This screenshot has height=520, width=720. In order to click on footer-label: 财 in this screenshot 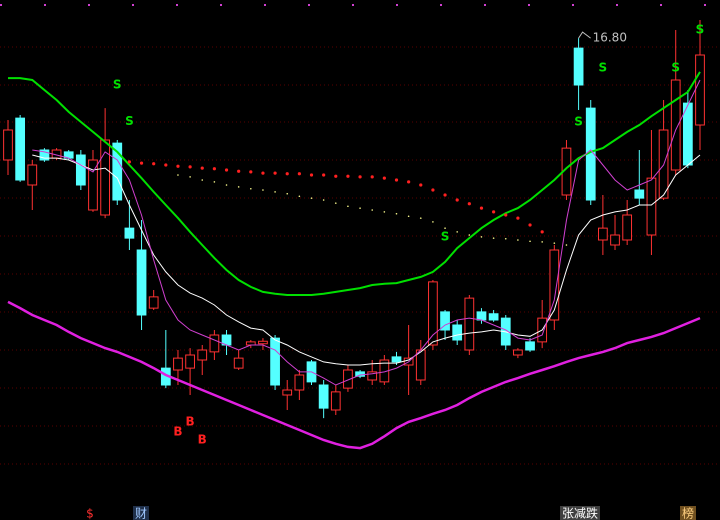, I will do `click(141, 513)`.